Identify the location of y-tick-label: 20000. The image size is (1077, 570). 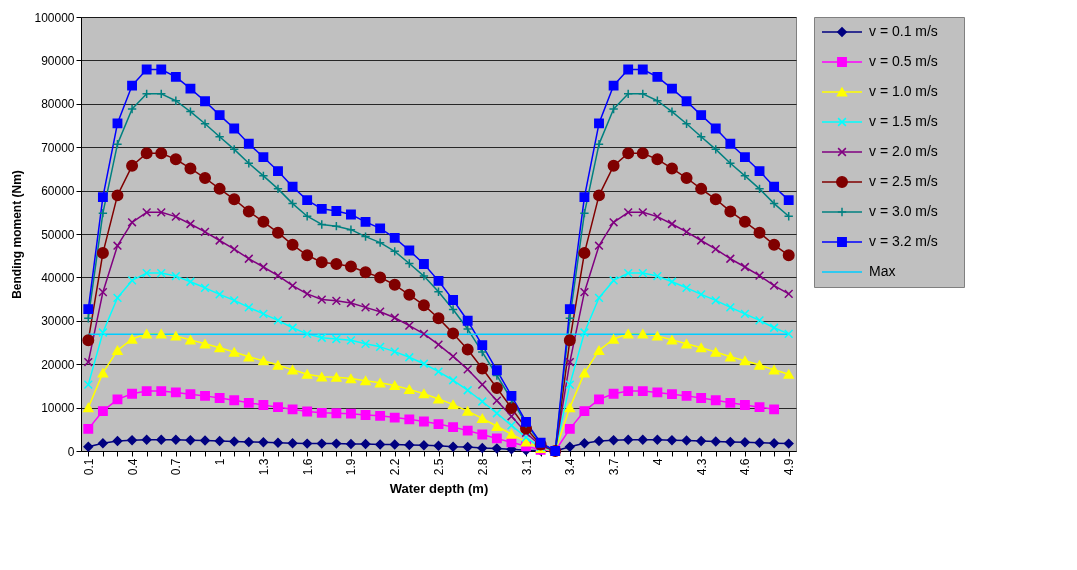
(58, 364).